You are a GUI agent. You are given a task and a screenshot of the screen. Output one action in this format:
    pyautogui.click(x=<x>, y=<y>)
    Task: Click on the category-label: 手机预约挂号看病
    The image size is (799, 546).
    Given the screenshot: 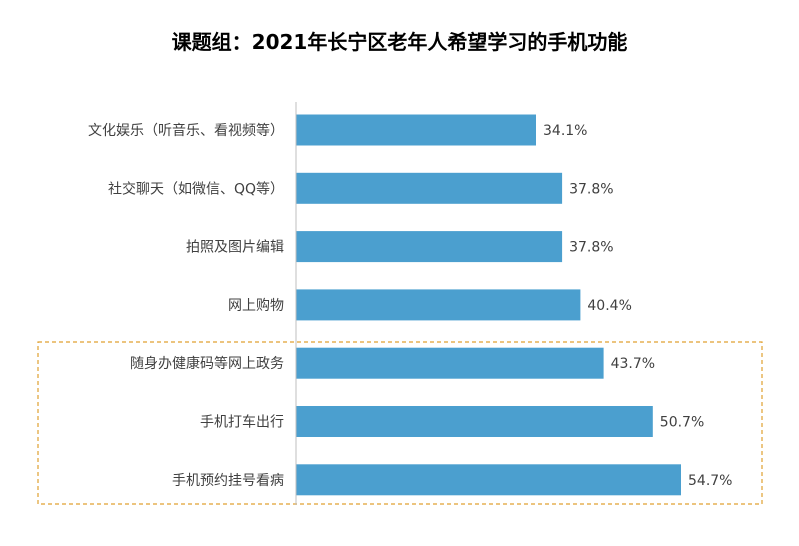 What is the action you would take?
    pyautogui.click(x=228, y=481)
    